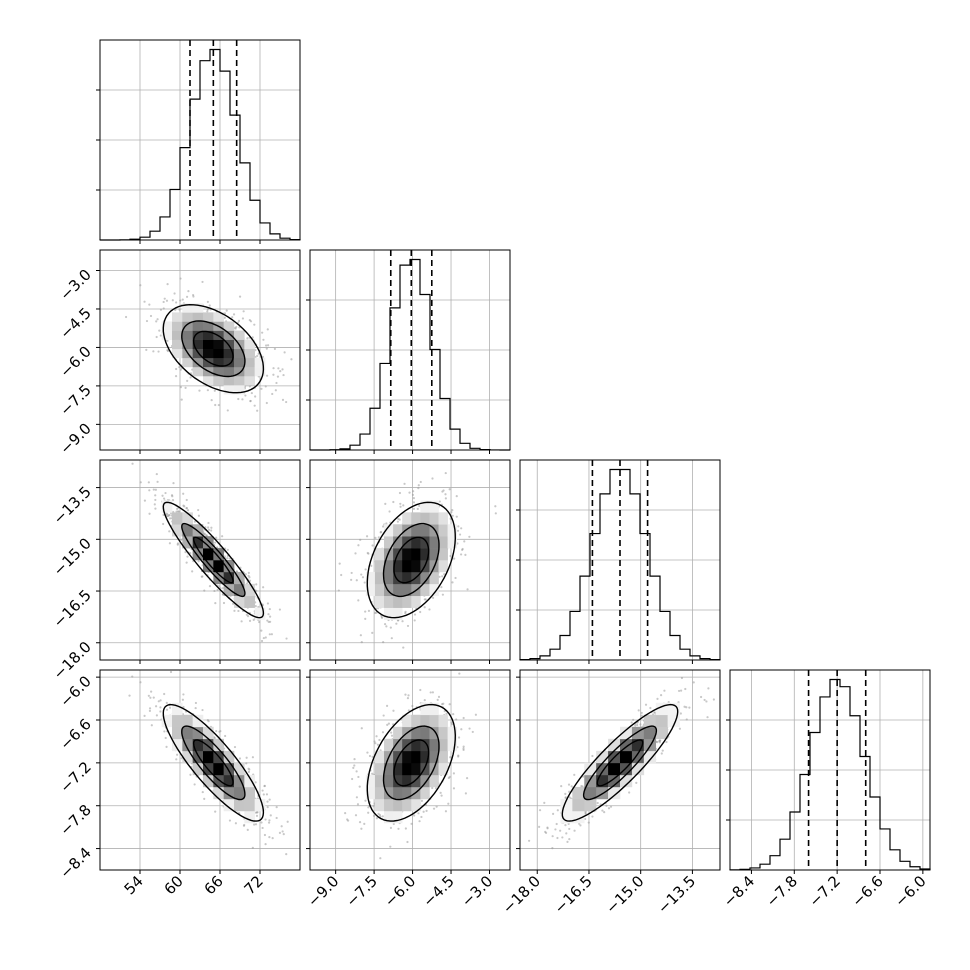 The height and width of the screenshot is (970, 970). What do you see at coordinates (410, 350) in the screenshot?
I see `grid-lines` at bounding box center [410, 350].